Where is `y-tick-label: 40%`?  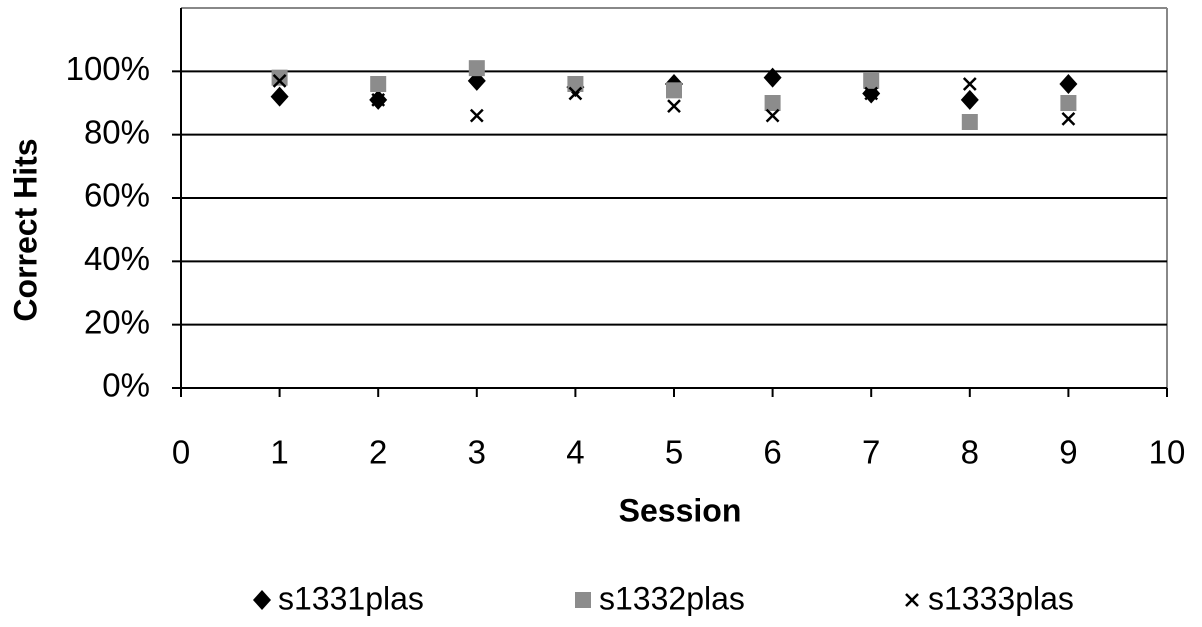 y-tick-label: 40% is located at coordinates (117, 258).